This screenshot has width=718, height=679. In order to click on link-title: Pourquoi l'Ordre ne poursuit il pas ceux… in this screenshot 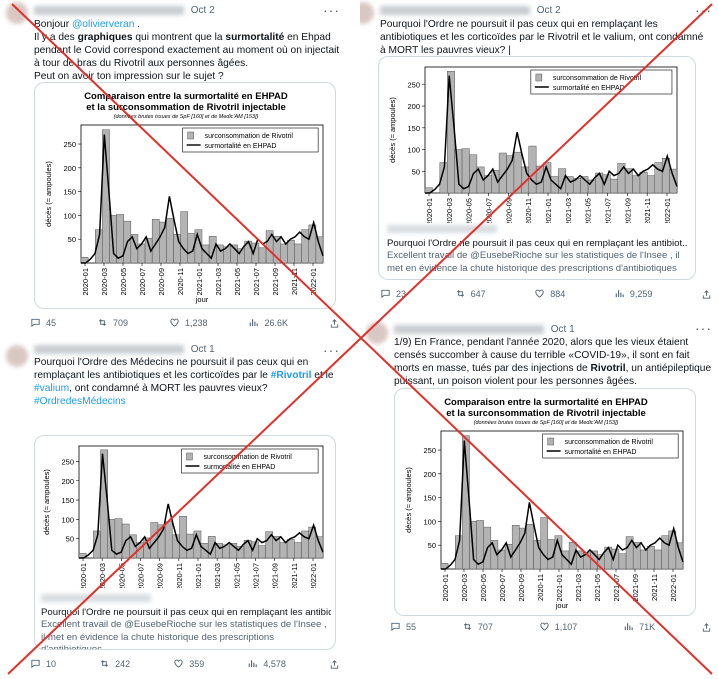, I will do `click(537, 243)`.